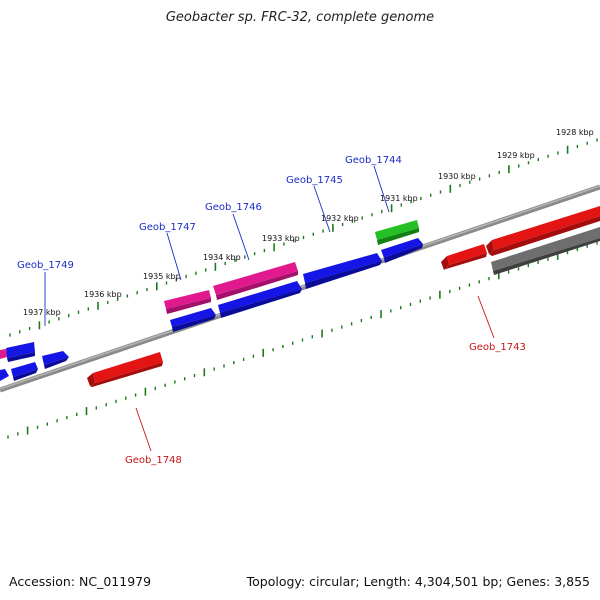 This screenshot has width=600, height=600. Describe the element at coordinates (80, 581) in the screenshot. I see `accession-text: Accession: NC_011979` at that location.